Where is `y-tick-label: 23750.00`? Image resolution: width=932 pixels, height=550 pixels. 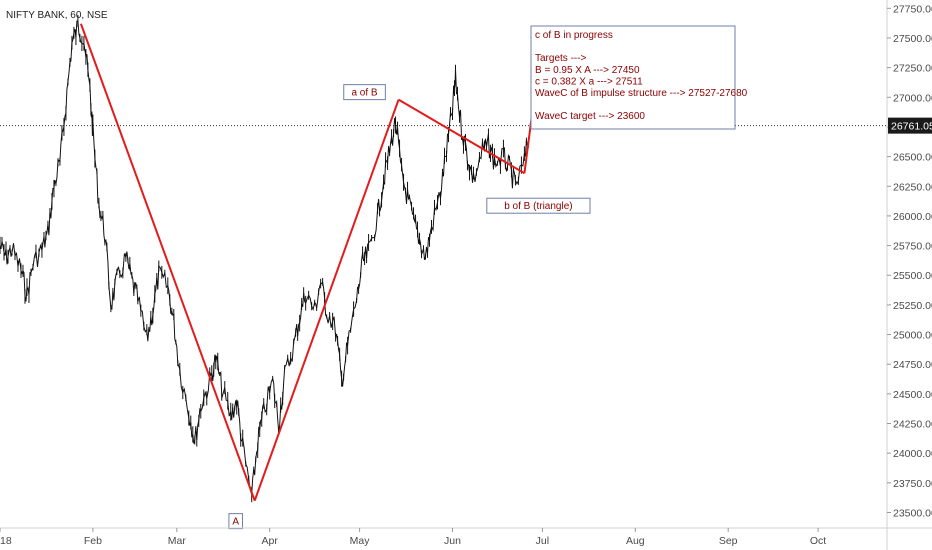 y-tick-label: 23750.00 is located at coordinates (912, 484).